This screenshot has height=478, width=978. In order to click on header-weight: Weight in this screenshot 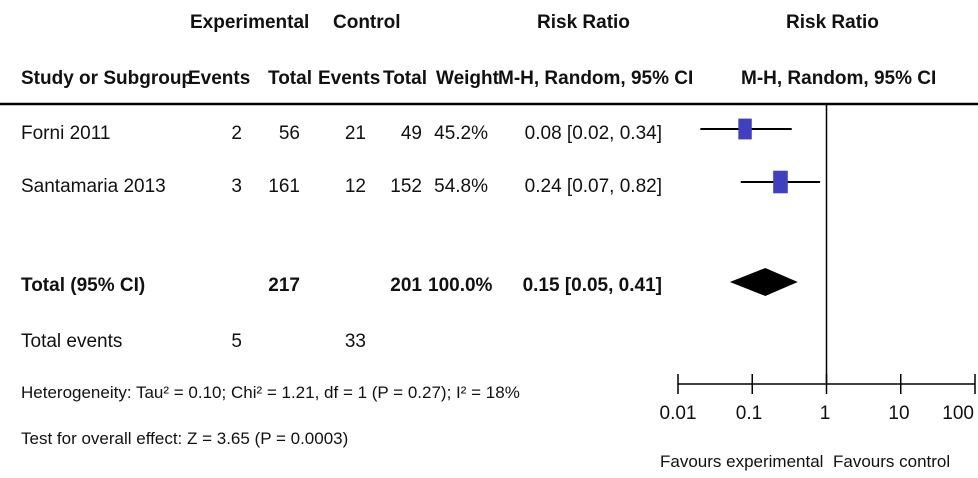, I will do `click(467, 78)`.